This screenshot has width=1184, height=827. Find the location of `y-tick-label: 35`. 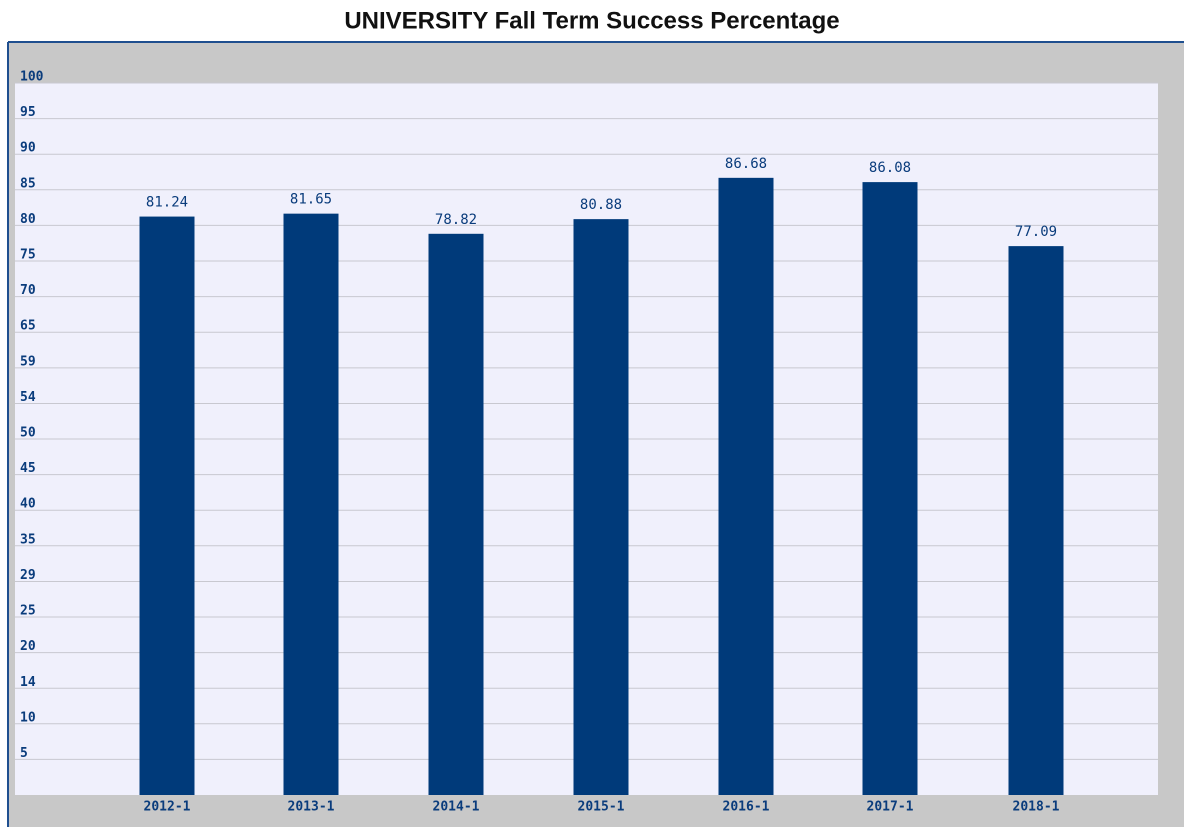

y-tick-label: 35 is located at coordinates (28, 539).